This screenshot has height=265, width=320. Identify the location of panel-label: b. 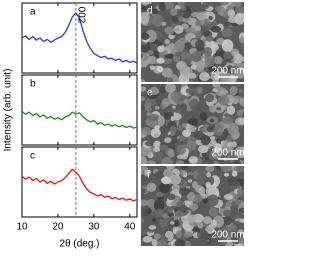
(33, 84).